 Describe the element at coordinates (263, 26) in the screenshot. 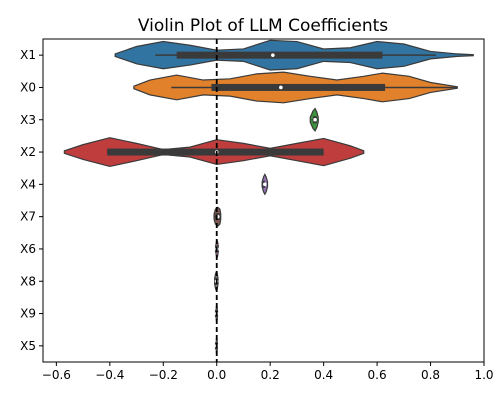

I see `chart-title: Violin Plot of LLM Coefficients` at that location.